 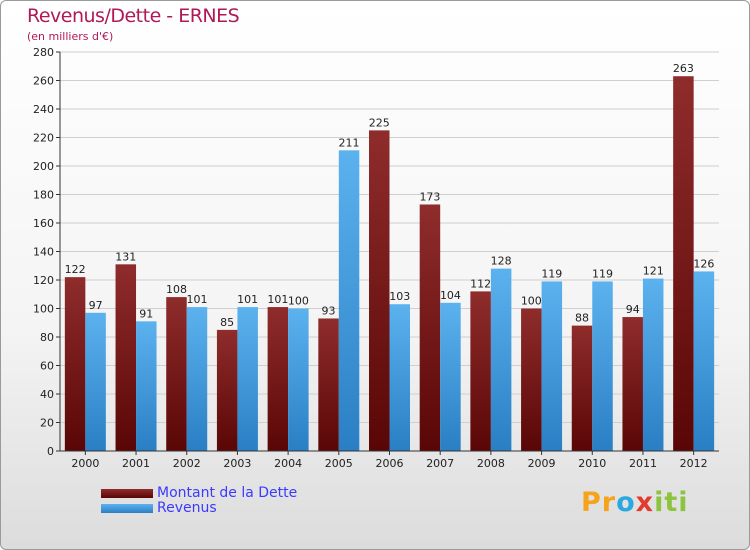 I want to click on data-label: 131, so click(x=125, y=256).